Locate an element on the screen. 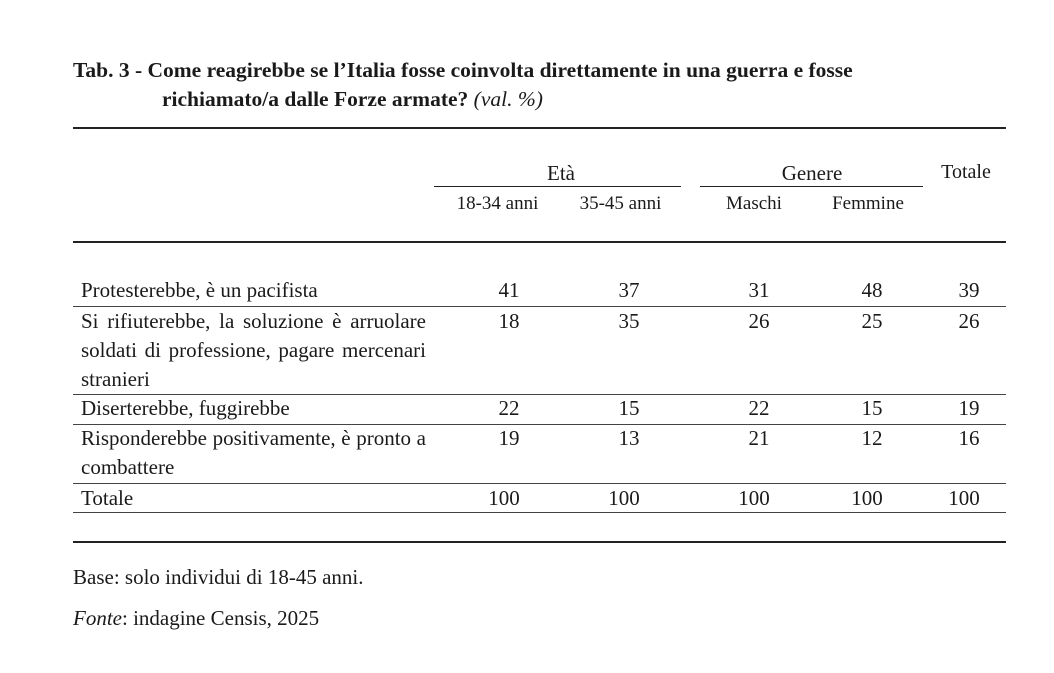 This screenshot has width=1054, height=673. cell-r4-c1: 19 is located at coordinates (509, 438).